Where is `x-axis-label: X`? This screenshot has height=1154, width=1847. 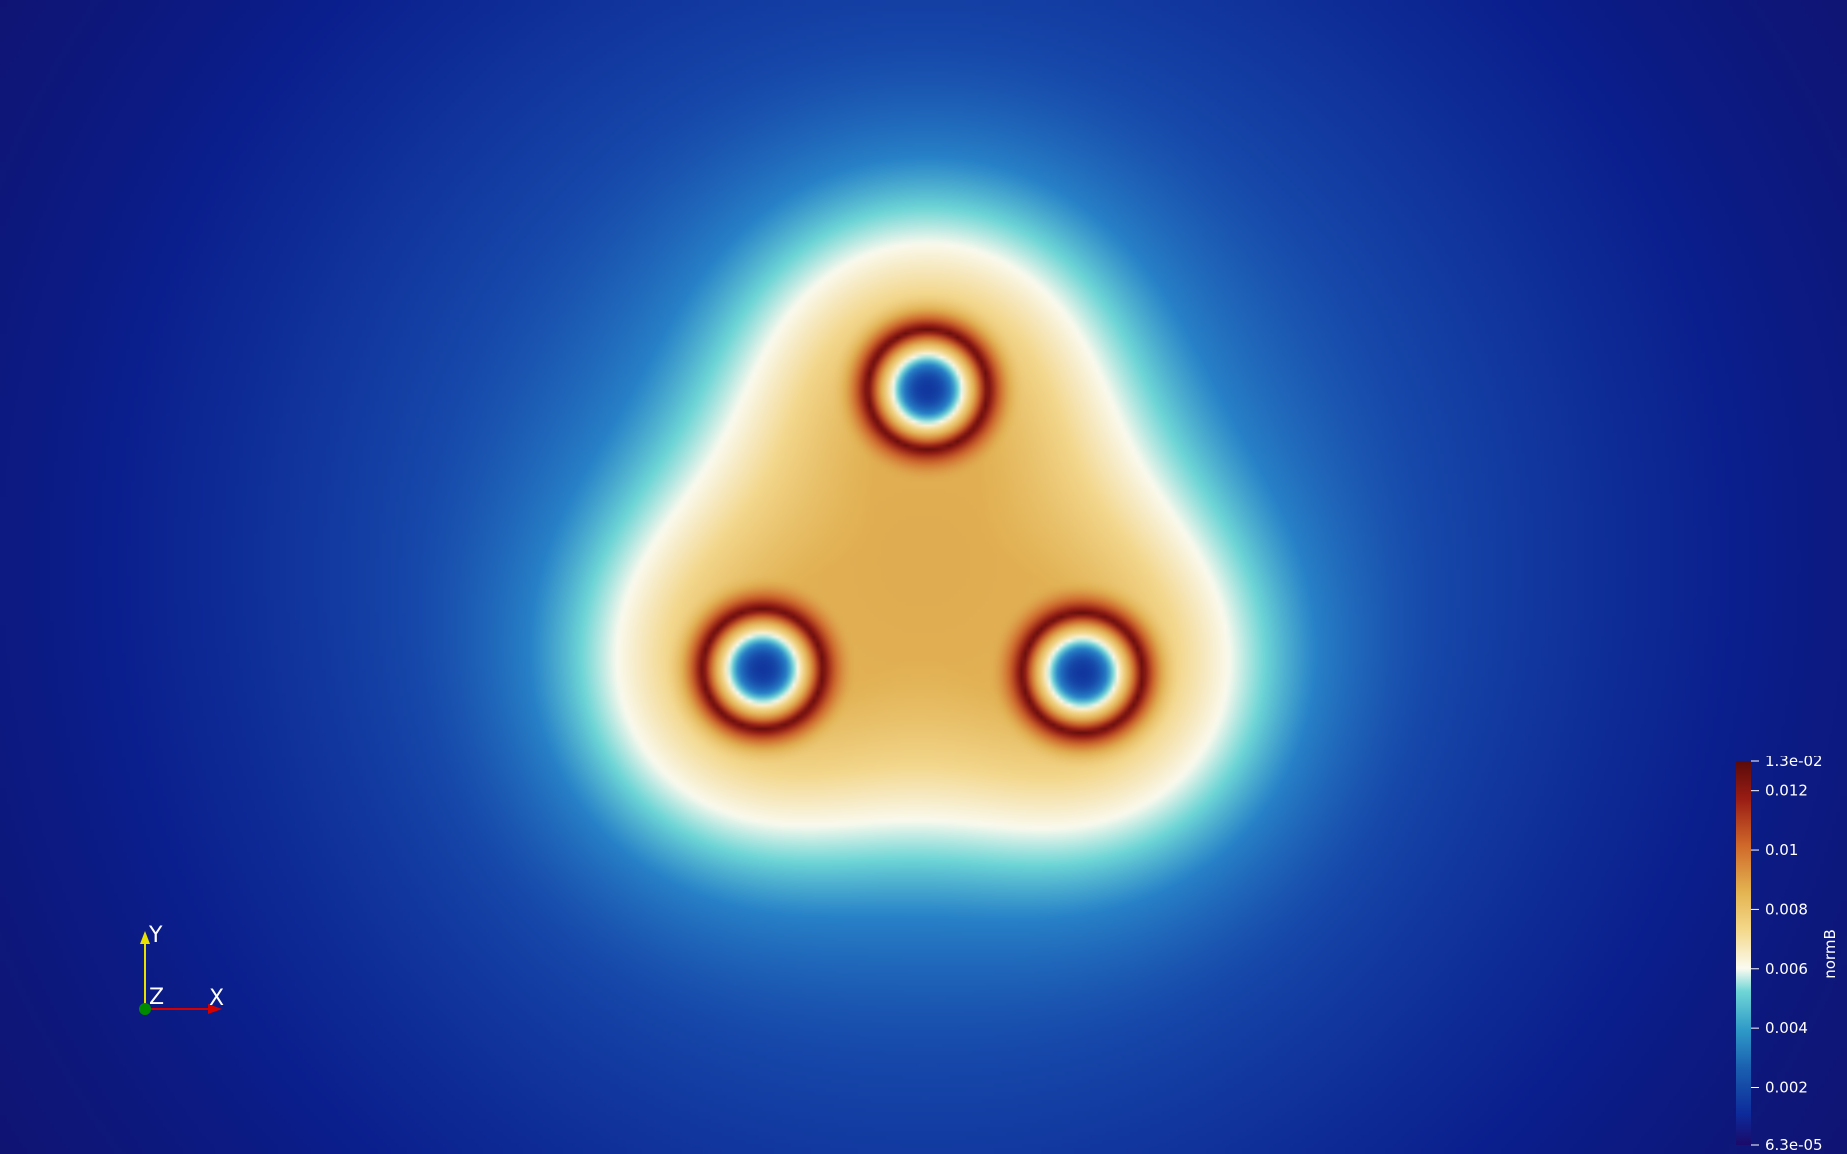
x-axis-label: X is located at coordinates (216, 998).